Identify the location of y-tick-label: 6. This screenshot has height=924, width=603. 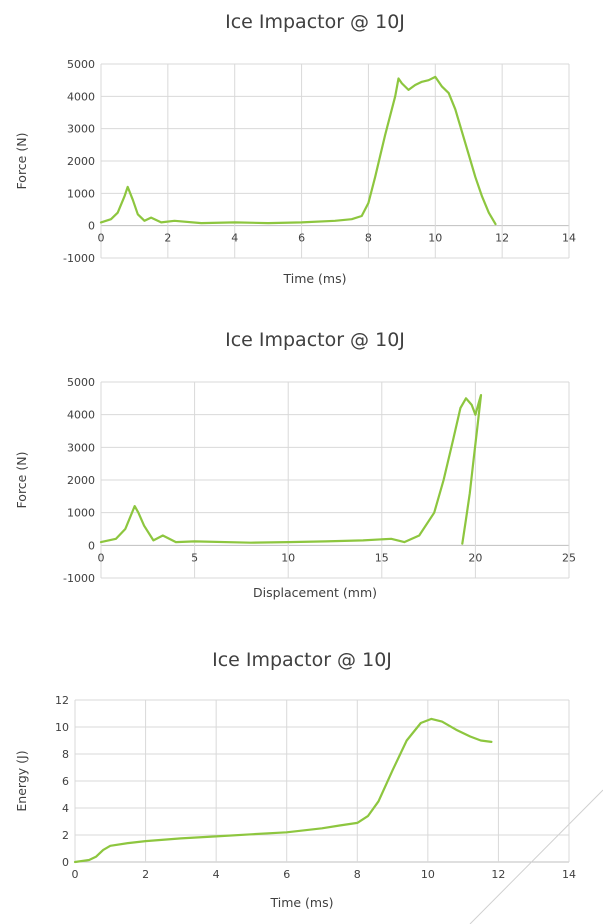
(65, 781).